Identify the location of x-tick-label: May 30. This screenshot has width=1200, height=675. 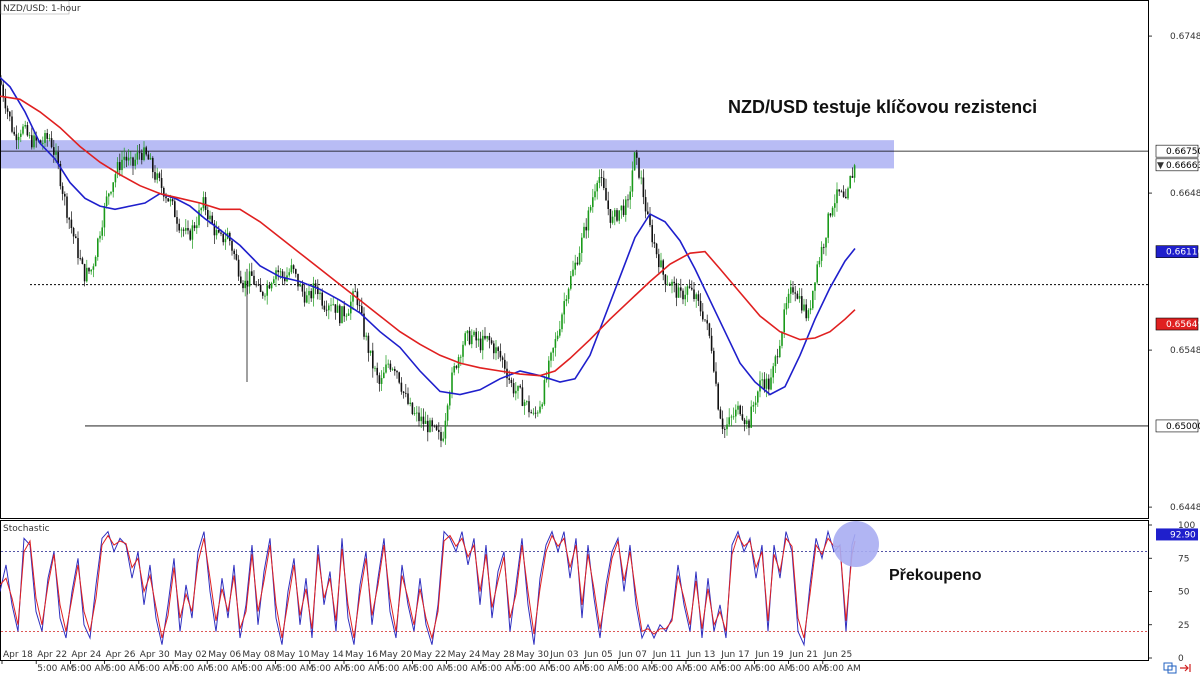
(532, 655).